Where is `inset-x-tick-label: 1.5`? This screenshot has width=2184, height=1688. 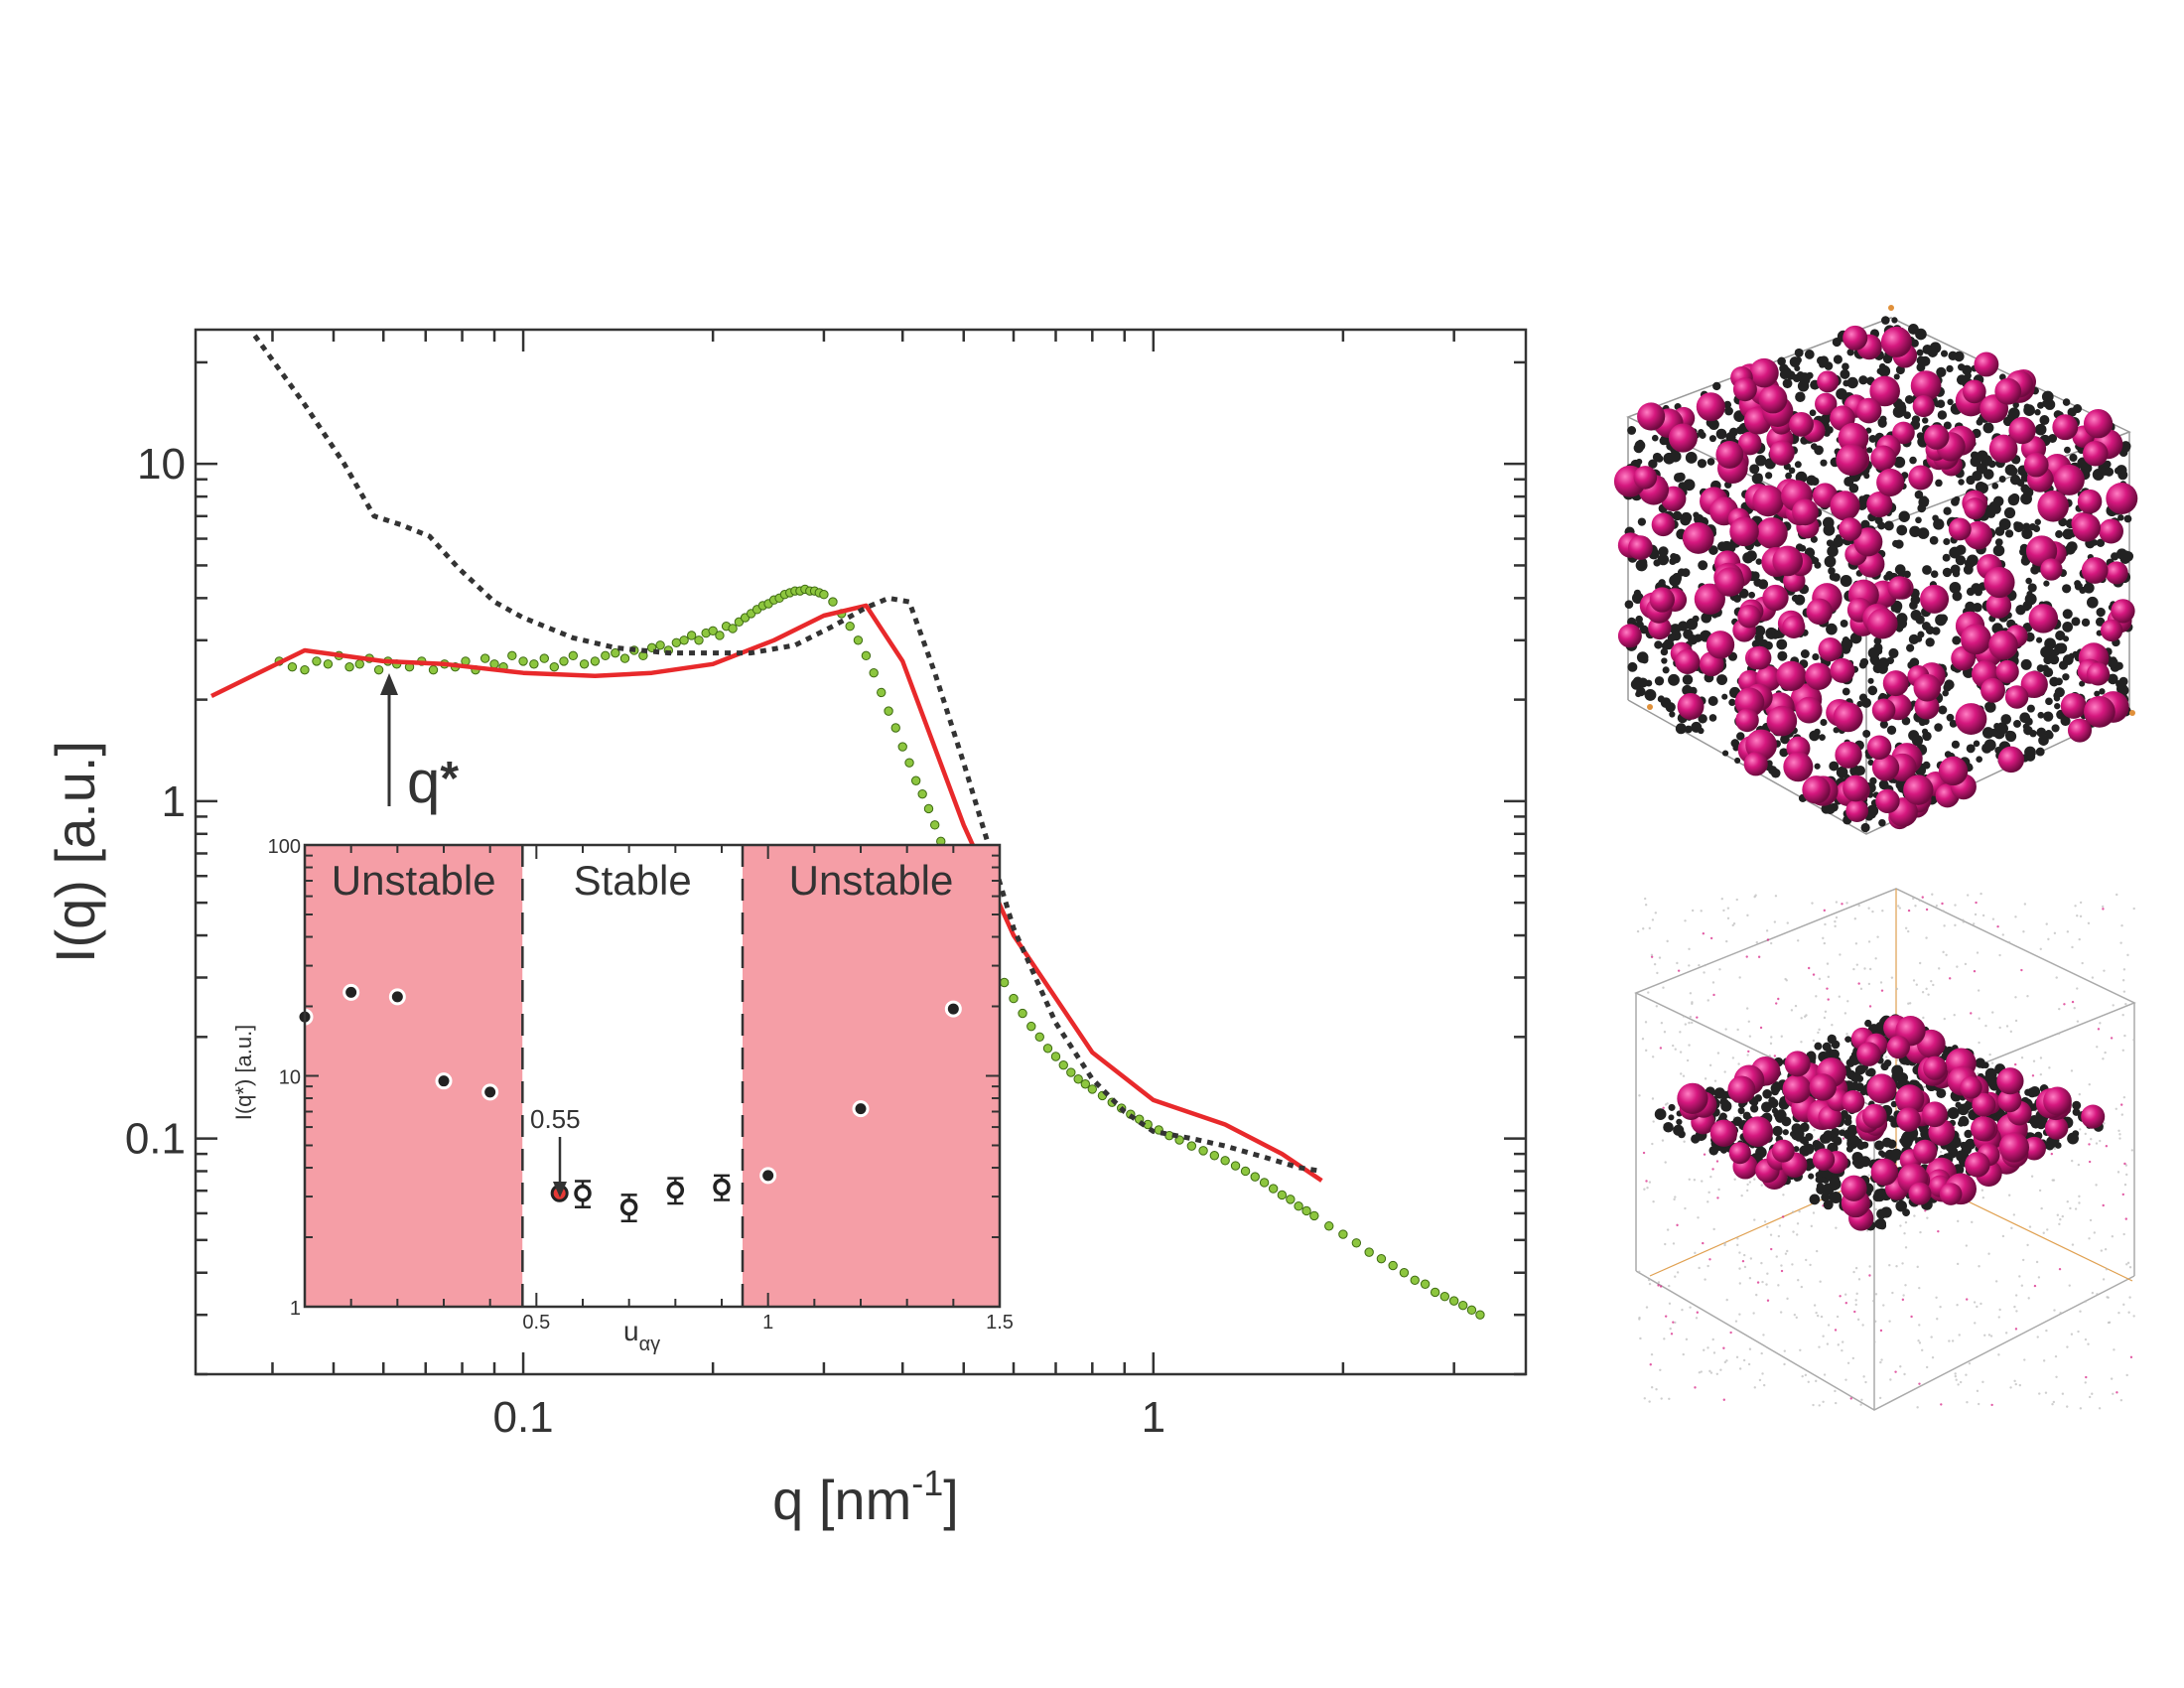 inset-x-tick-label: 1.5 is located at coordinates (1000, 1323).